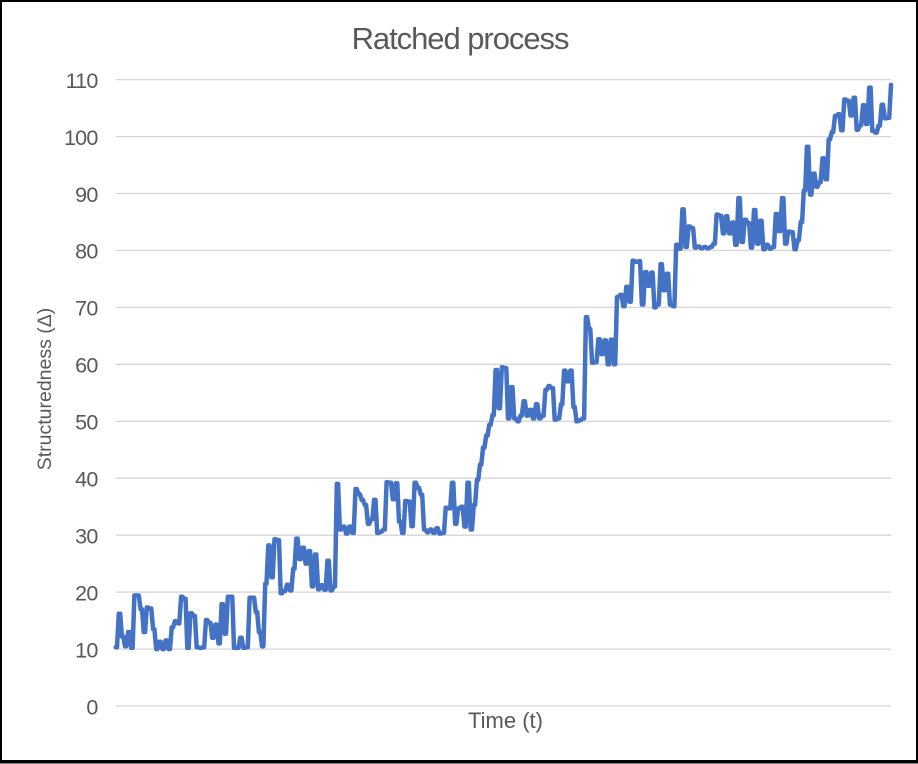 The height and width of the screenshot is (764, 918). Describe the element at coordinates (86, 366) in the screenshot. I see `svg-text: 60` at that location.